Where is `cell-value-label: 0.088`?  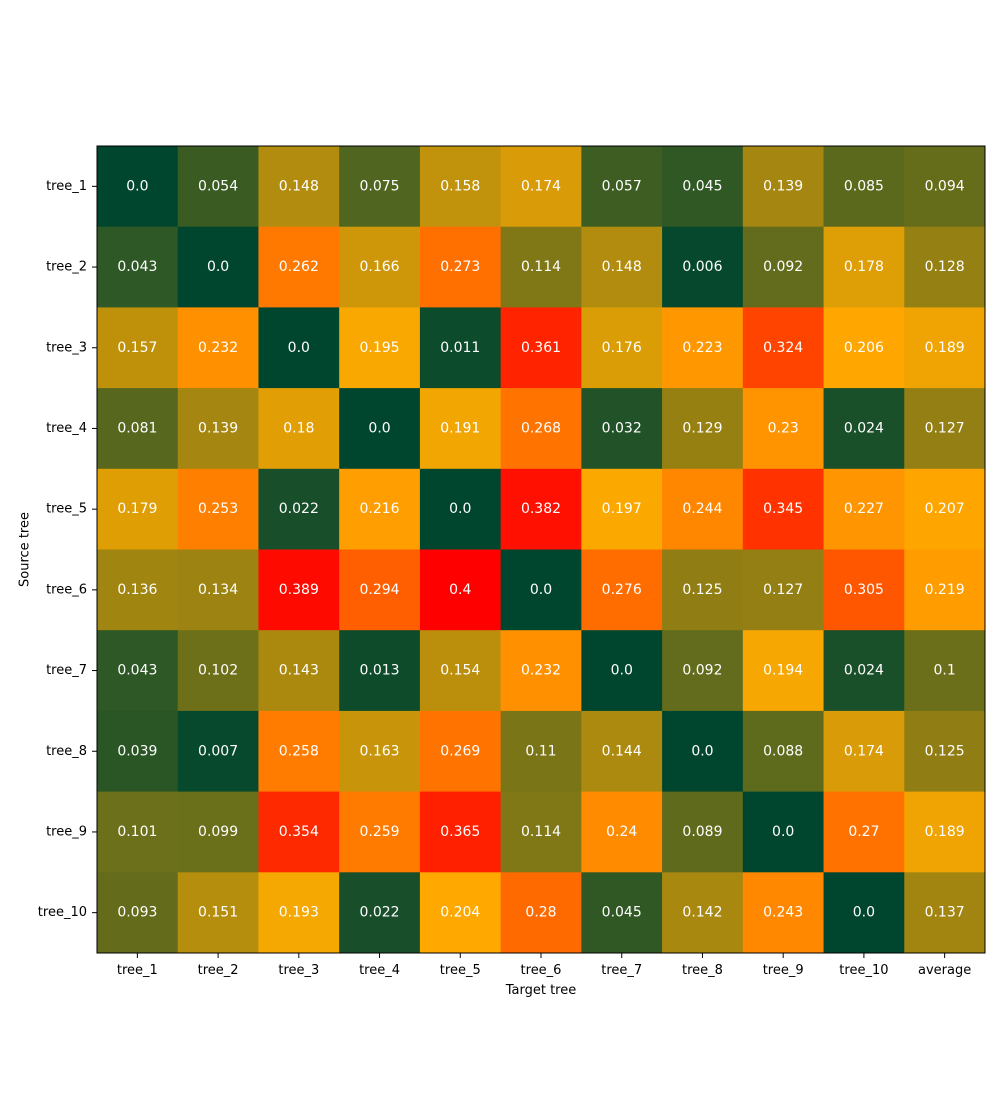 cell-value-label: 0.088 is located at coordinates (783, 751).